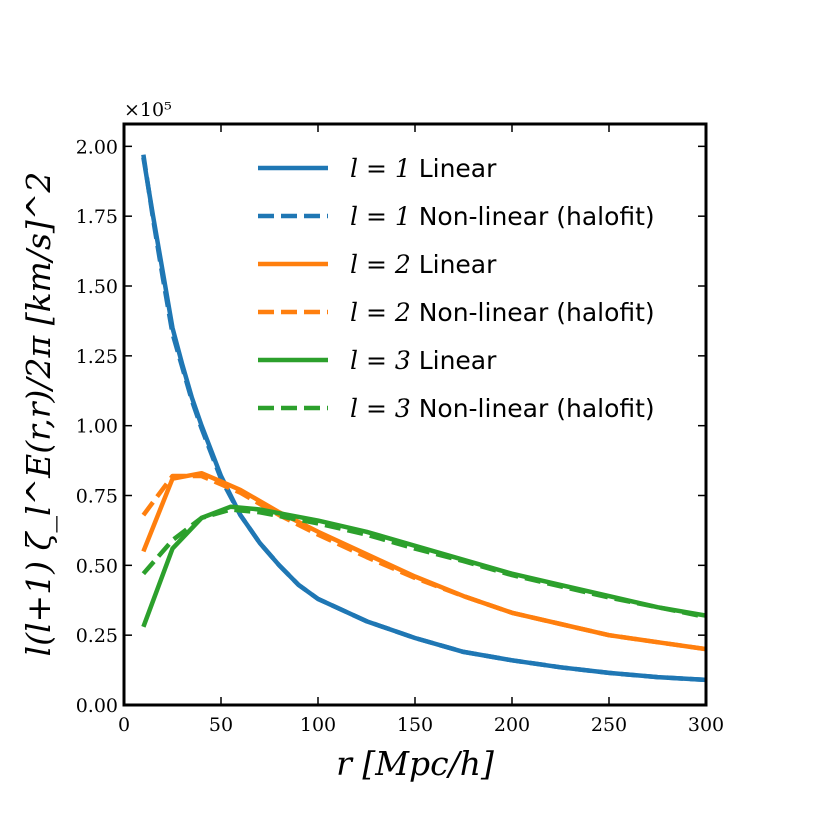  What do you see at coordinates (706, 725) in the screenshot?
I see `x-tick-label: 300` at bounding box center [706, 725].